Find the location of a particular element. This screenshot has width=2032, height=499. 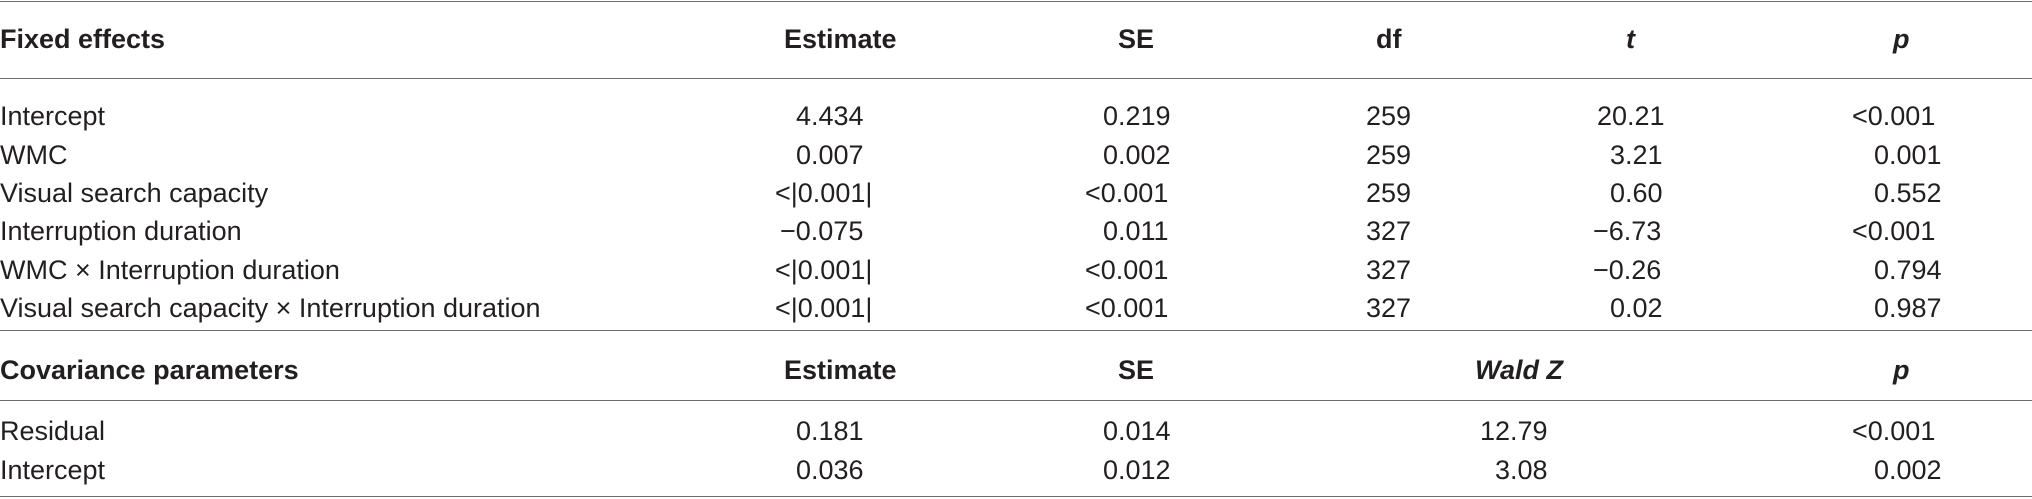

covariance-heading: Covariance parameters is located at coordinates (149, 370).